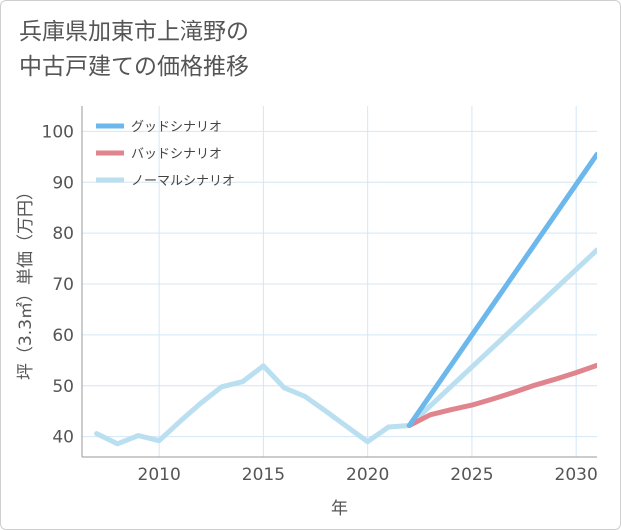 Image resolution: width=621 pixels, height=530 pixels. I want to click on x-tick-label: 2030, so click(576, 475).